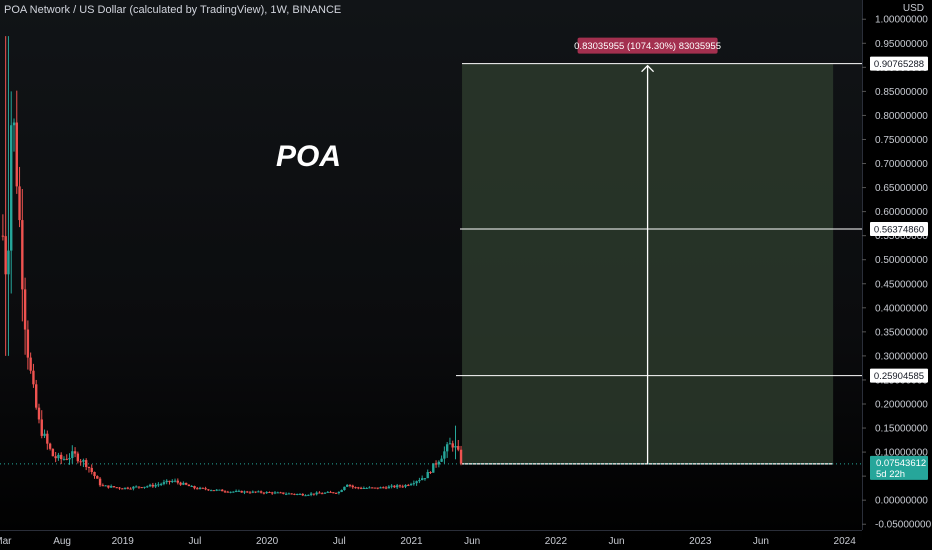  Describe the element at coordinates (899, 64) in the screenshot. I see `level-price-label: 0.90765288` at that location.